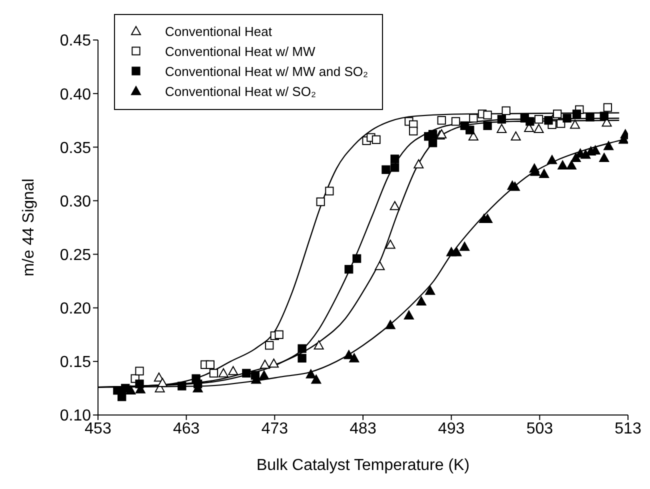  I want to click on legend-label: Conventional Heat w/ SO₂, so click(240, 91).